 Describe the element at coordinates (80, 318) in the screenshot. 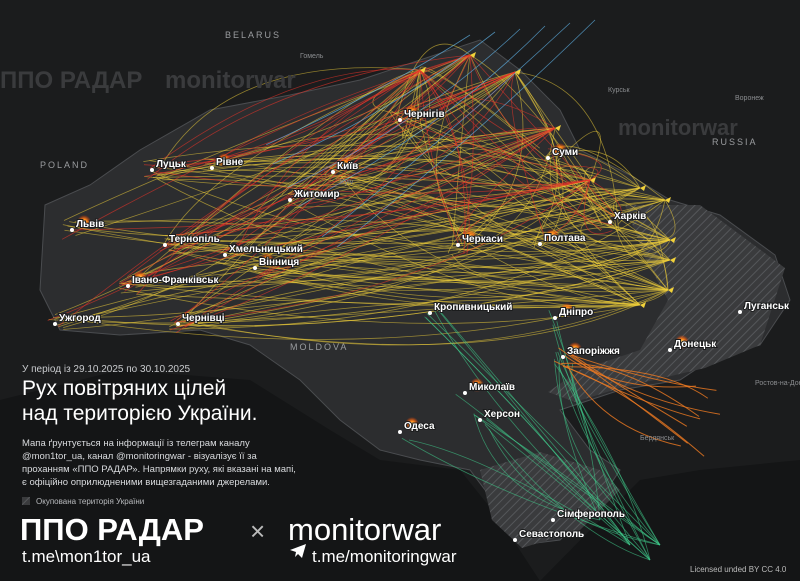

I see `city-label: Ужгород` at that location.